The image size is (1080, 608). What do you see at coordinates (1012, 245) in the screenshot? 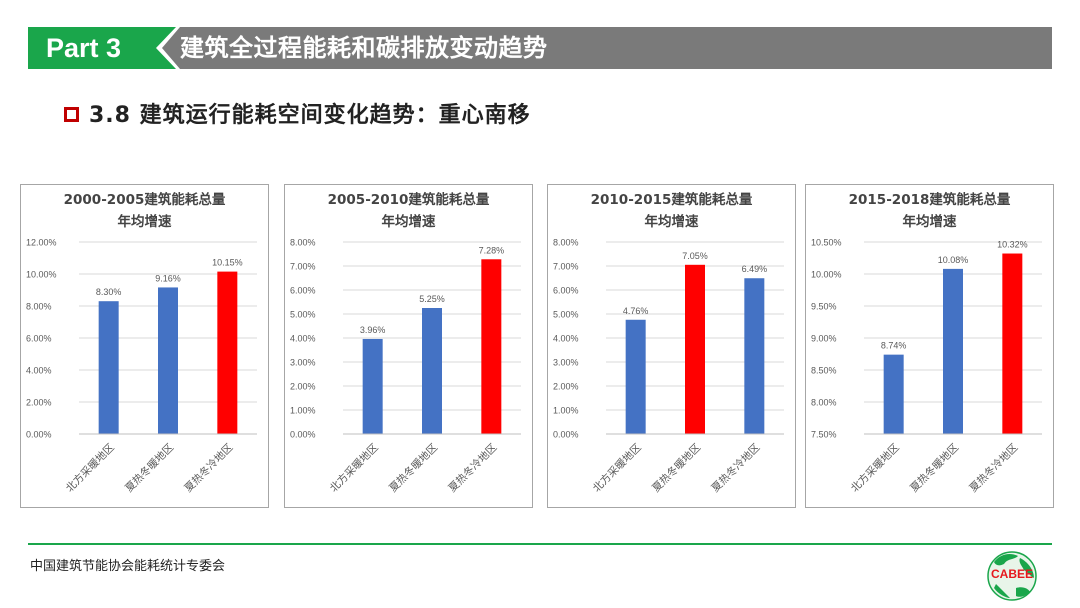
I see `data-label: 10.32%` at bounding box center [1012, 245].